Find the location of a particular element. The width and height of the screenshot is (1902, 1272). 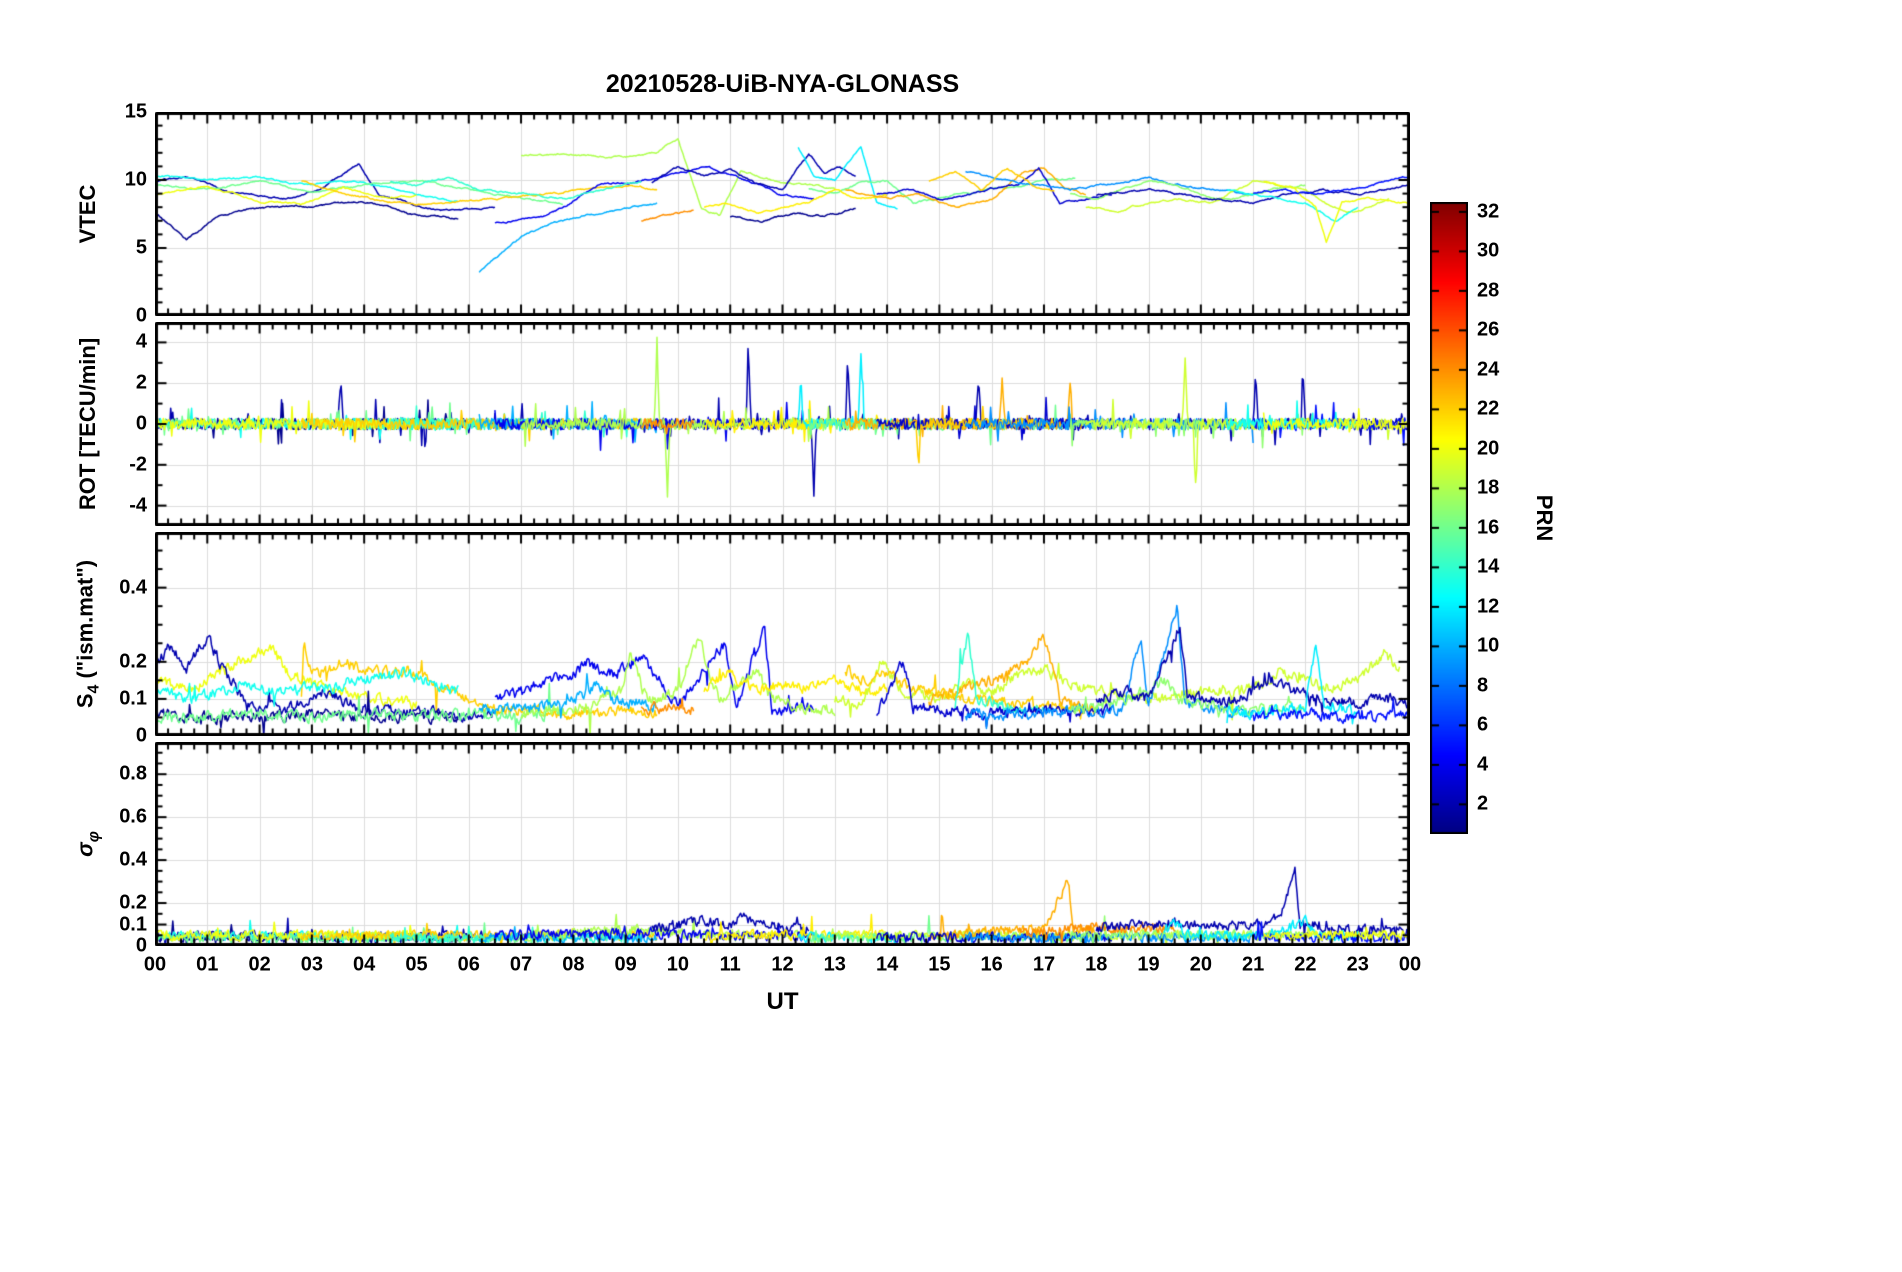

x-tick-label: 01 is located at coordinates (207, 964).